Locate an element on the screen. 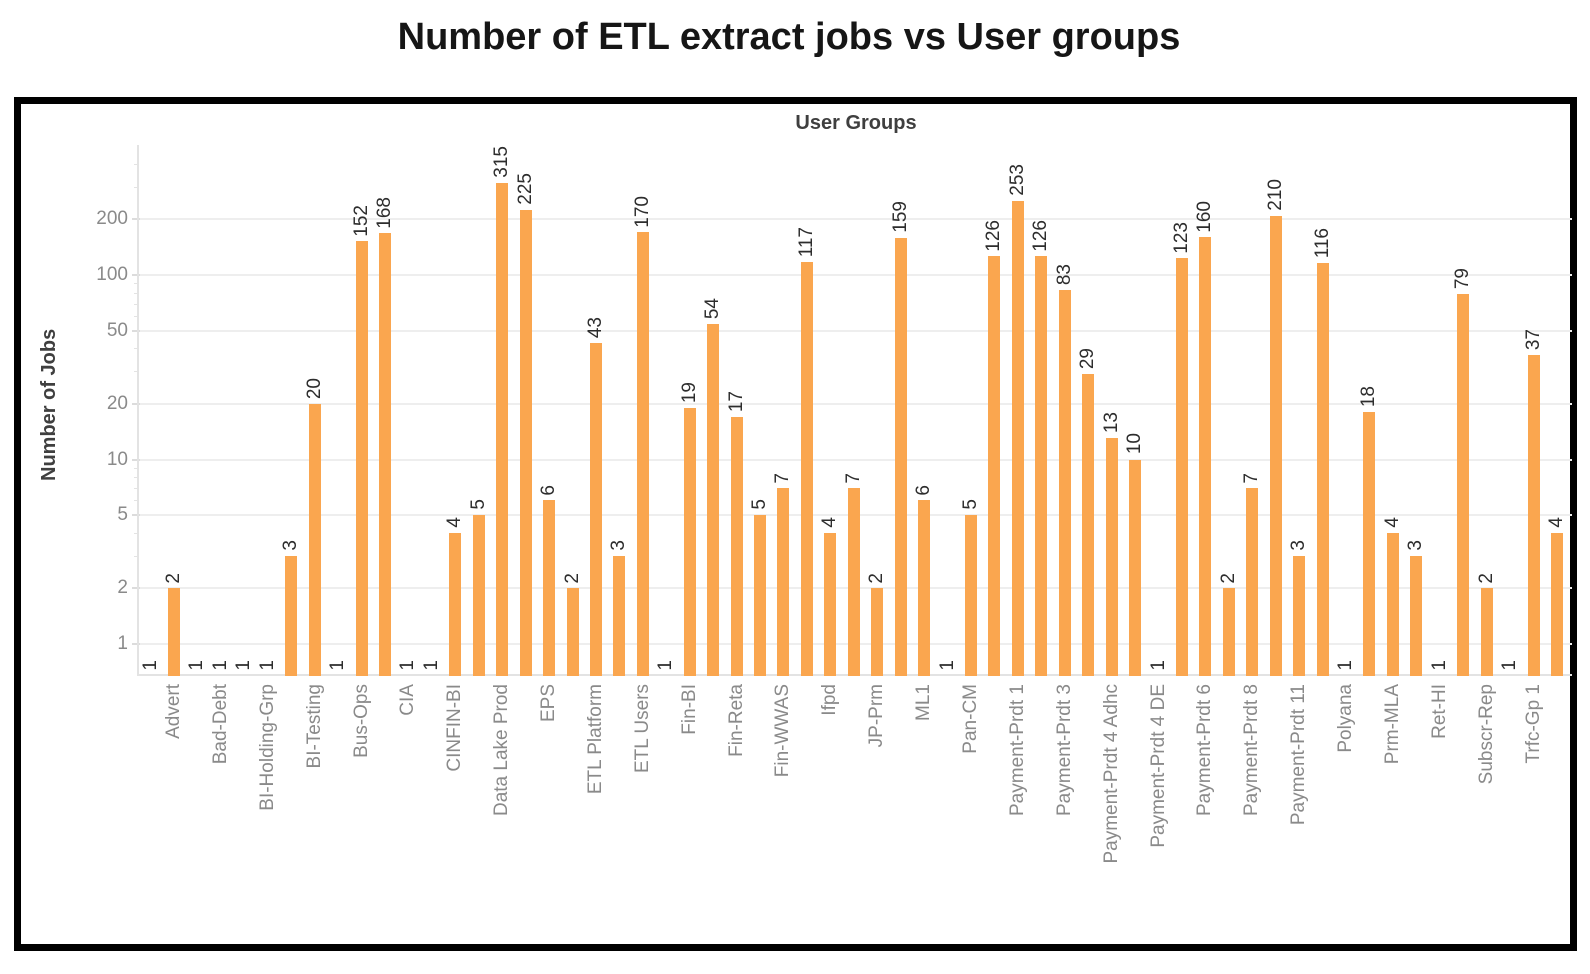 Image resolution: width=1590 pixels, height=974 pixels. x-tick-label: Polyana is located at coordinates (1346, 718).